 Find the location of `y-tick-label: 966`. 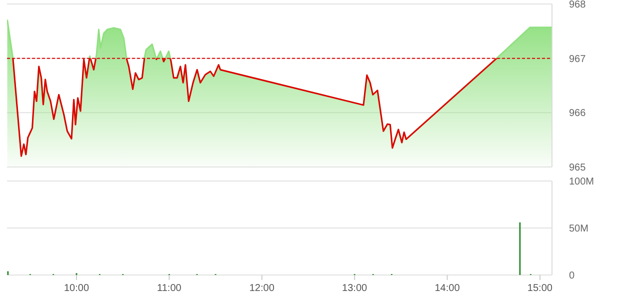

y-tick-label: 966 is located at coordinates (577, 114).